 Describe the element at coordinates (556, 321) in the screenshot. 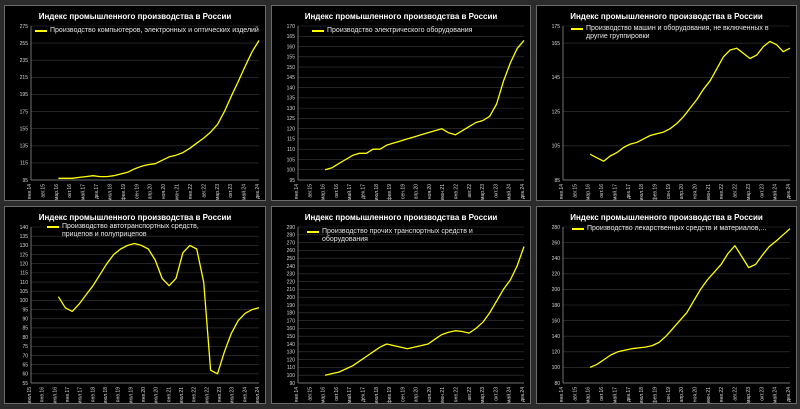

I see `y-tick-label: 160` at that location.